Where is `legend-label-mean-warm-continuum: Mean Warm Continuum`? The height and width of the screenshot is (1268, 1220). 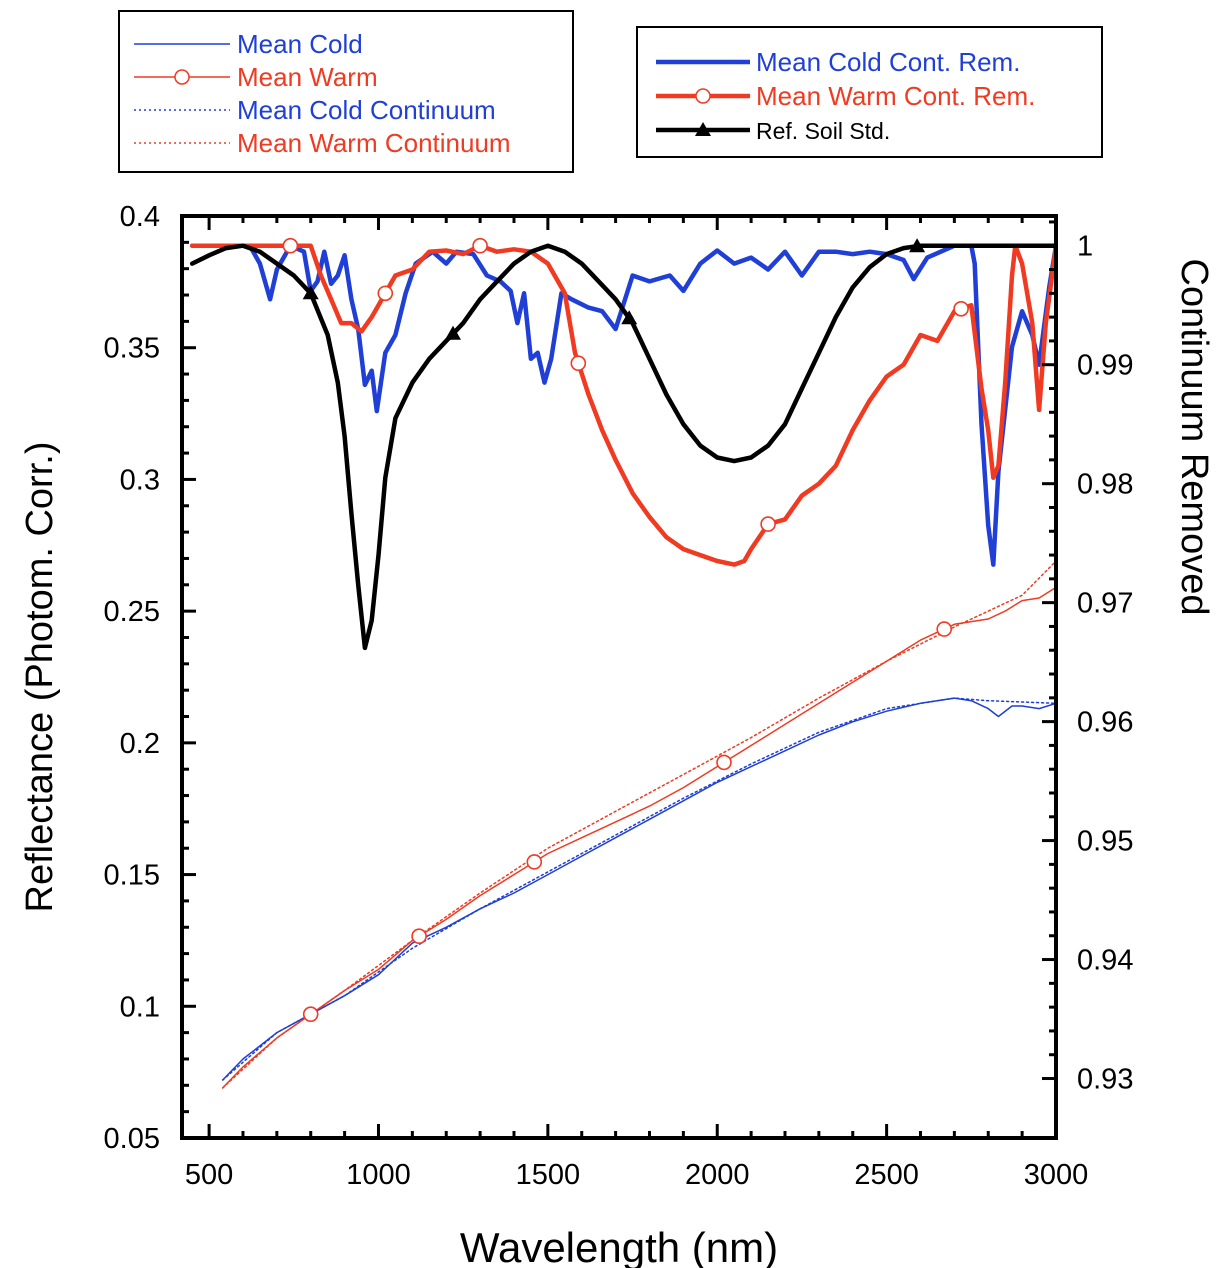
legend-label-mean-warm-continuum: Mean Warm Continuum is located at coordinates (374, 143).